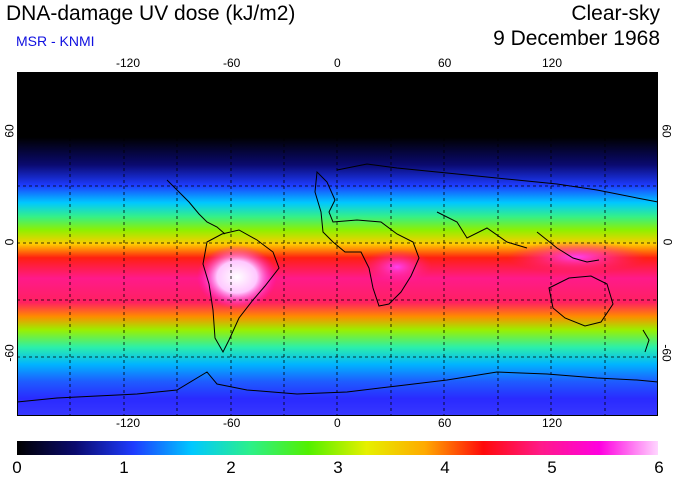 The image size is (678, 480). I want to click on lat-tick-left-minus60: -60, so click(9, 353).